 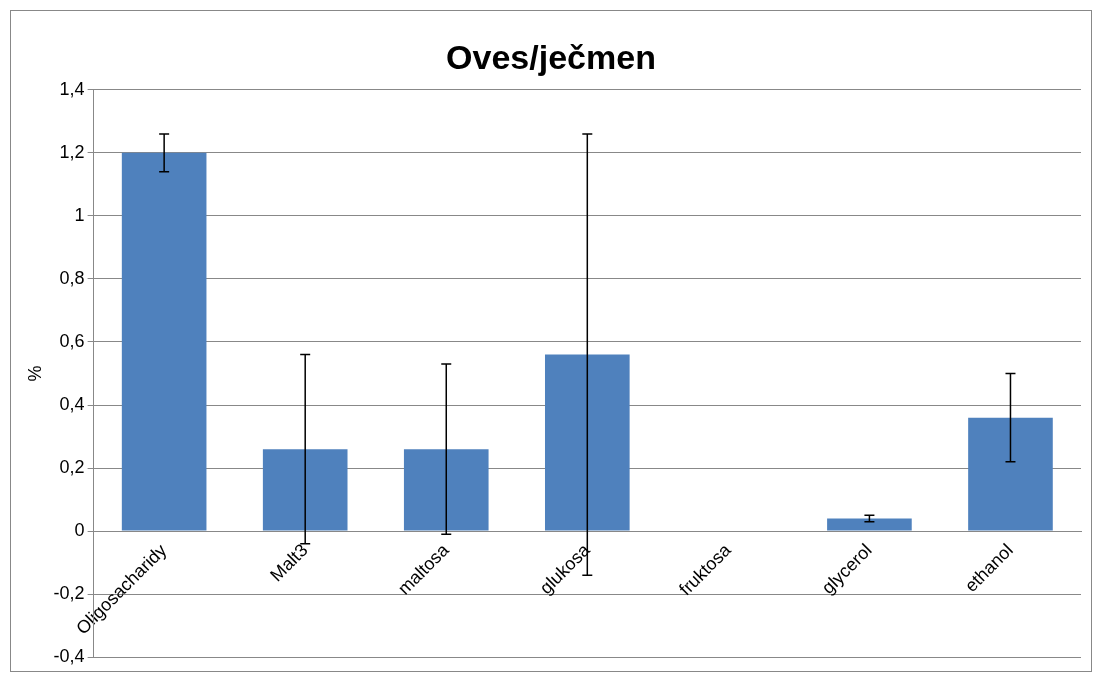 What do you see at coordinates (72, 277) in the screenshot?
I see `y-tick-label: 0,8` at bounding box center [72, 277].